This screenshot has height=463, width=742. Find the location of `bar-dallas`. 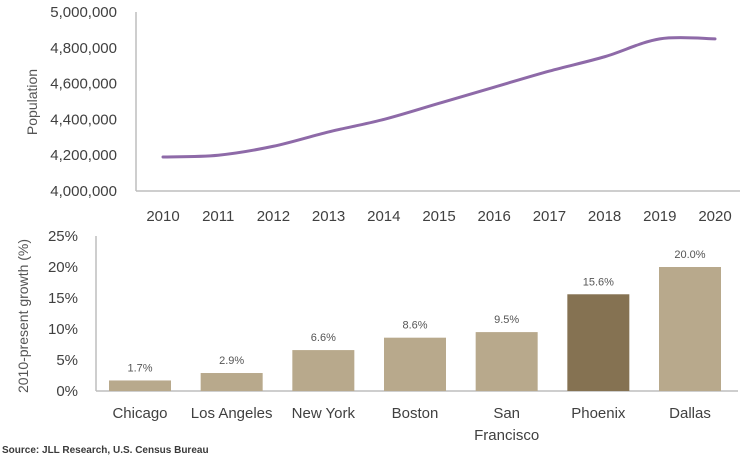

bar-dallas is located at coordinates (690, 329).